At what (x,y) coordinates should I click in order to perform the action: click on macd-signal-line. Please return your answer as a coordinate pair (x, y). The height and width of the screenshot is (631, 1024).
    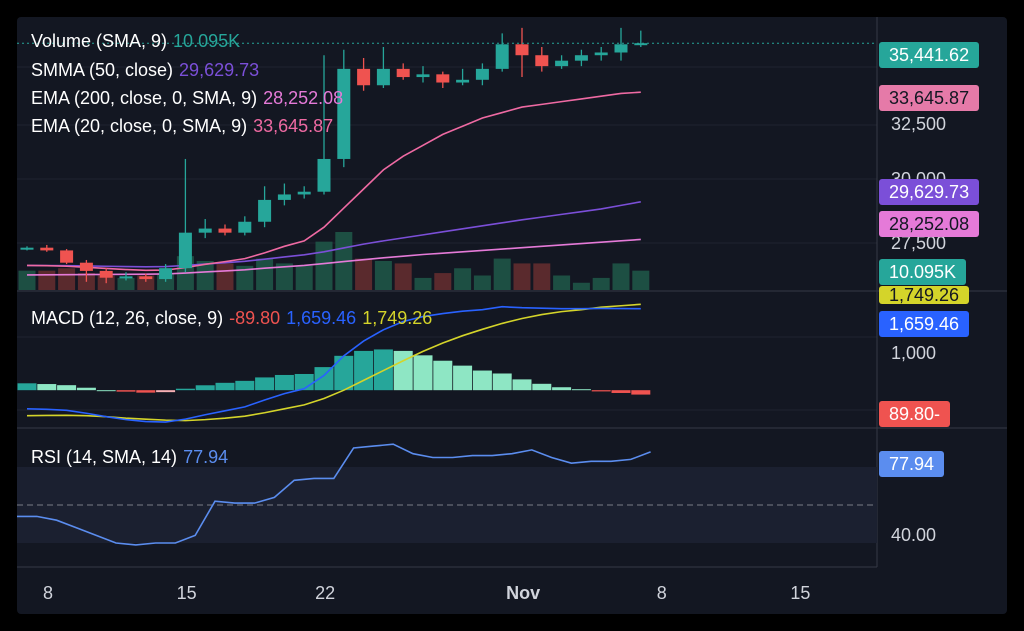
    Looking at the image, I should click on (333, 362).